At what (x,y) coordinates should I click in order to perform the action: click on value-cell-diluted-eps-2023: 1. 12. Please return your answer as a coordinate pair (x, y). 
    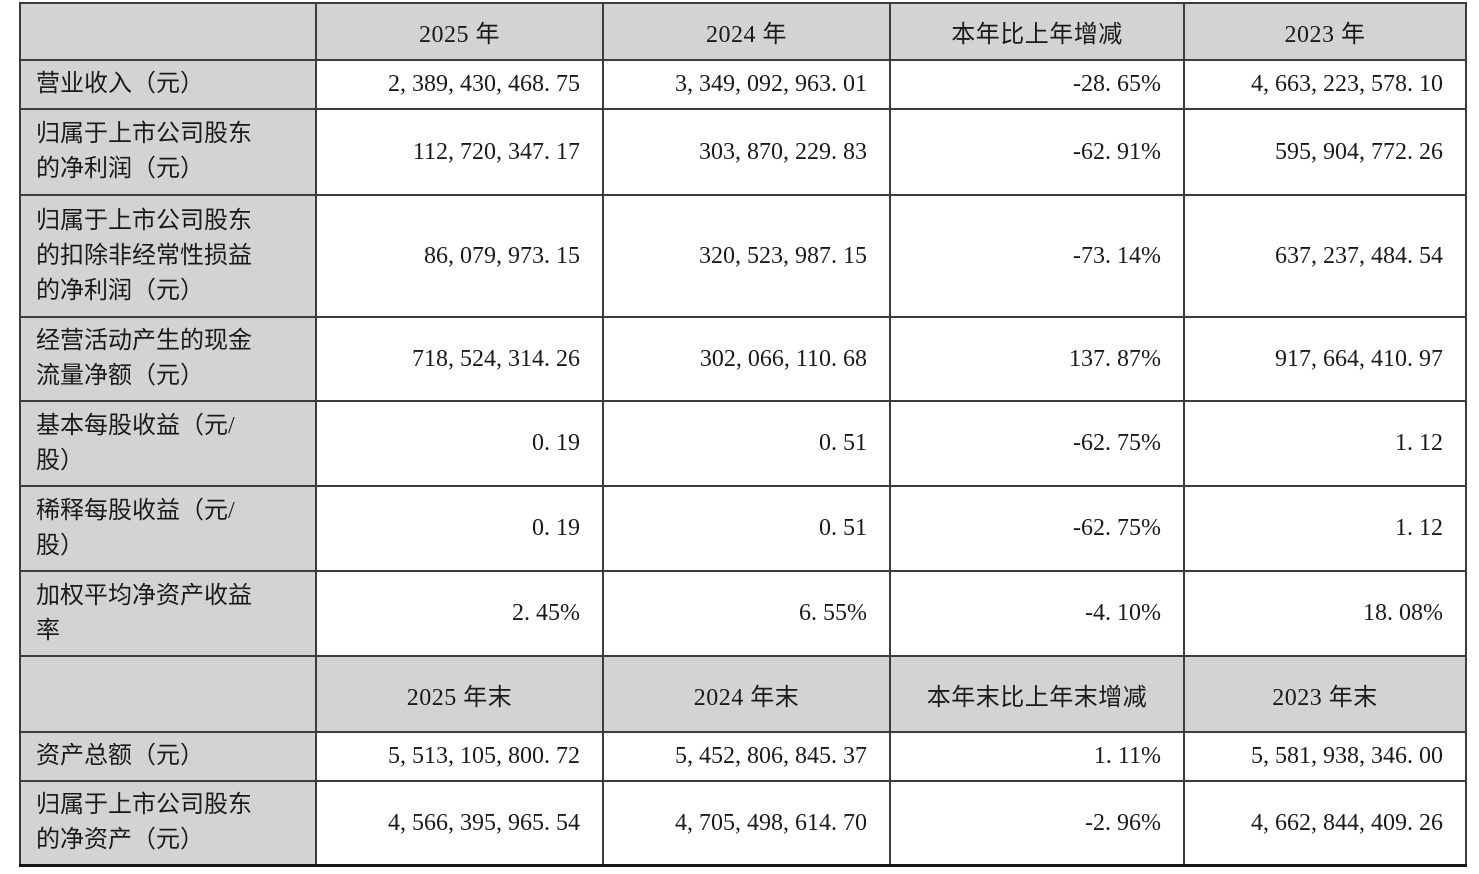
    Looking at the image, I should click on (1325, 528).